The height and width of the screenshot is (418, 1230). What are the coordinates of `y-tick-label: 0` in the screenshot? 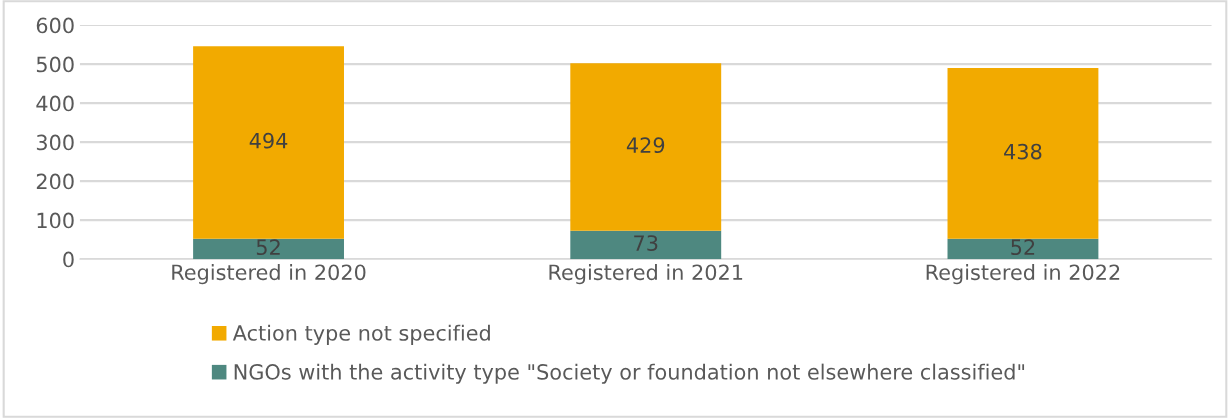 It's located at (68, 259).